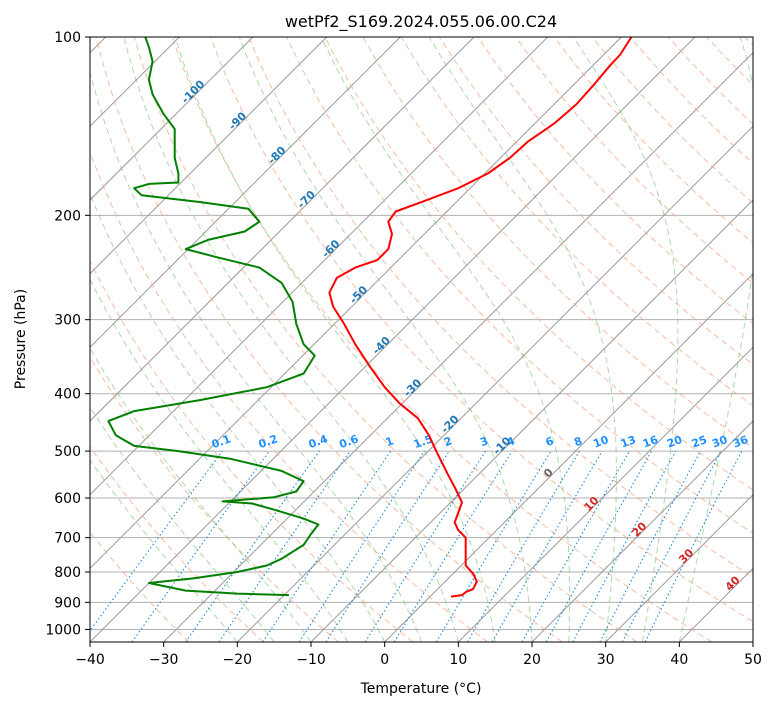 The height and width of the screenshot is (708, 775). I want to click on y-tick-label: 300, so click(67, 321).